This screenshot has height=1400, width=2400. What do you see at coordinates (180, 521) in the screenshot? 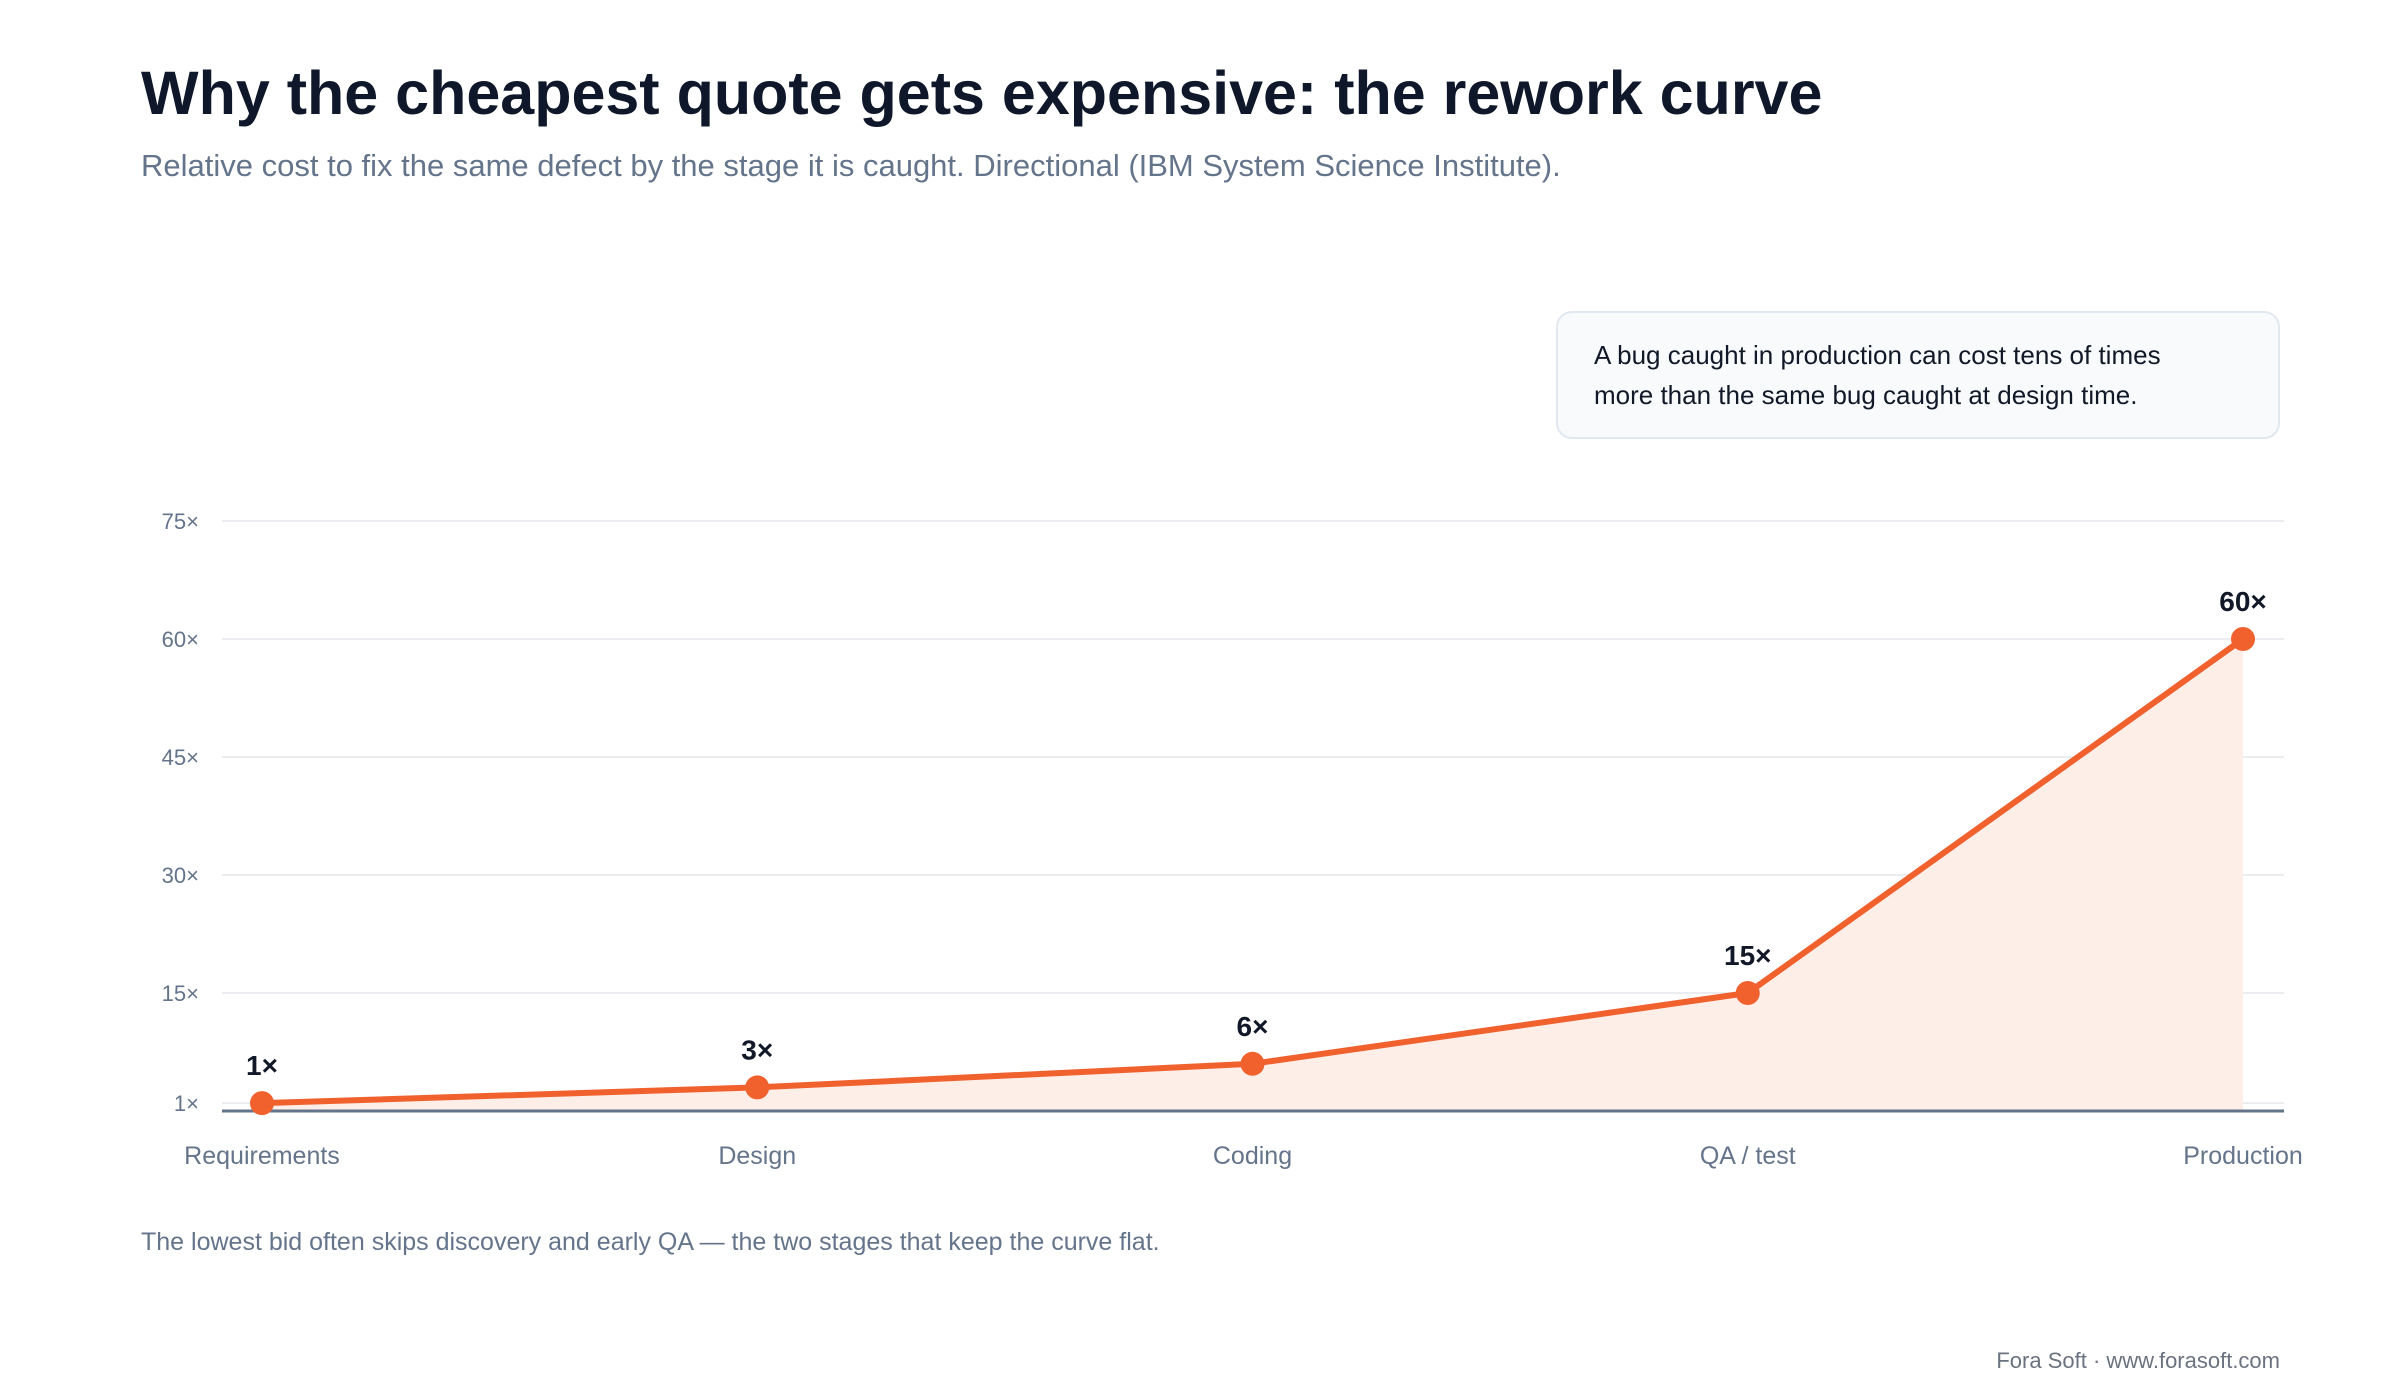
I see `y-tick-label: 75×` at bounding box center [180, 521].